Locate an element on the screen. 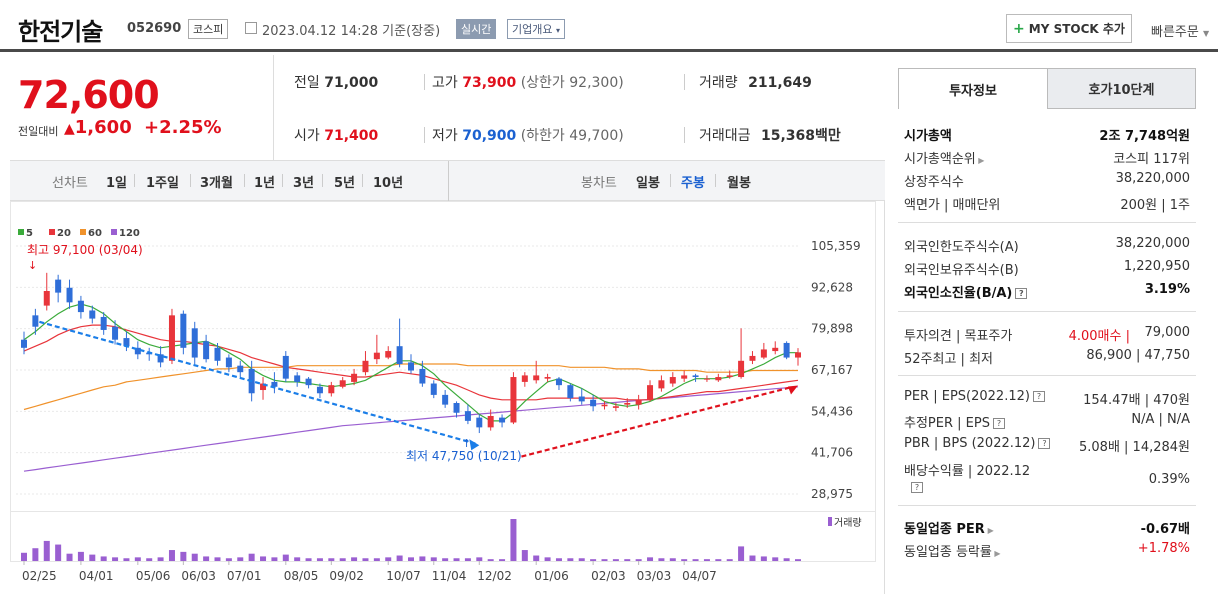  low-label: 저가 is located at coordinates (445, 136).